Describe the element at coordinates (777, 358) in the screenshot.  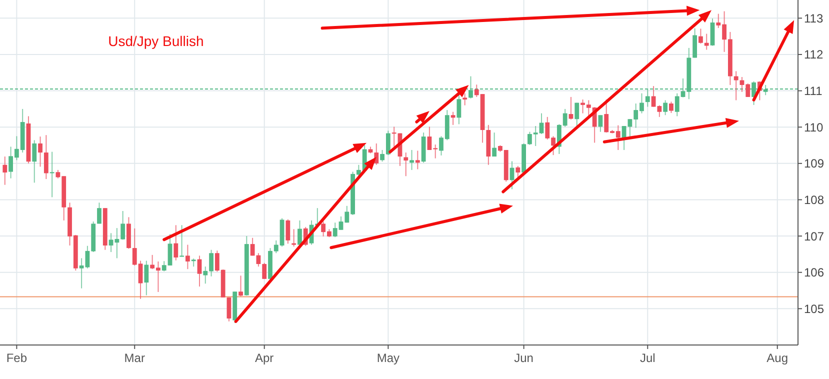
I see `x-tick-label: Aug` at that location.